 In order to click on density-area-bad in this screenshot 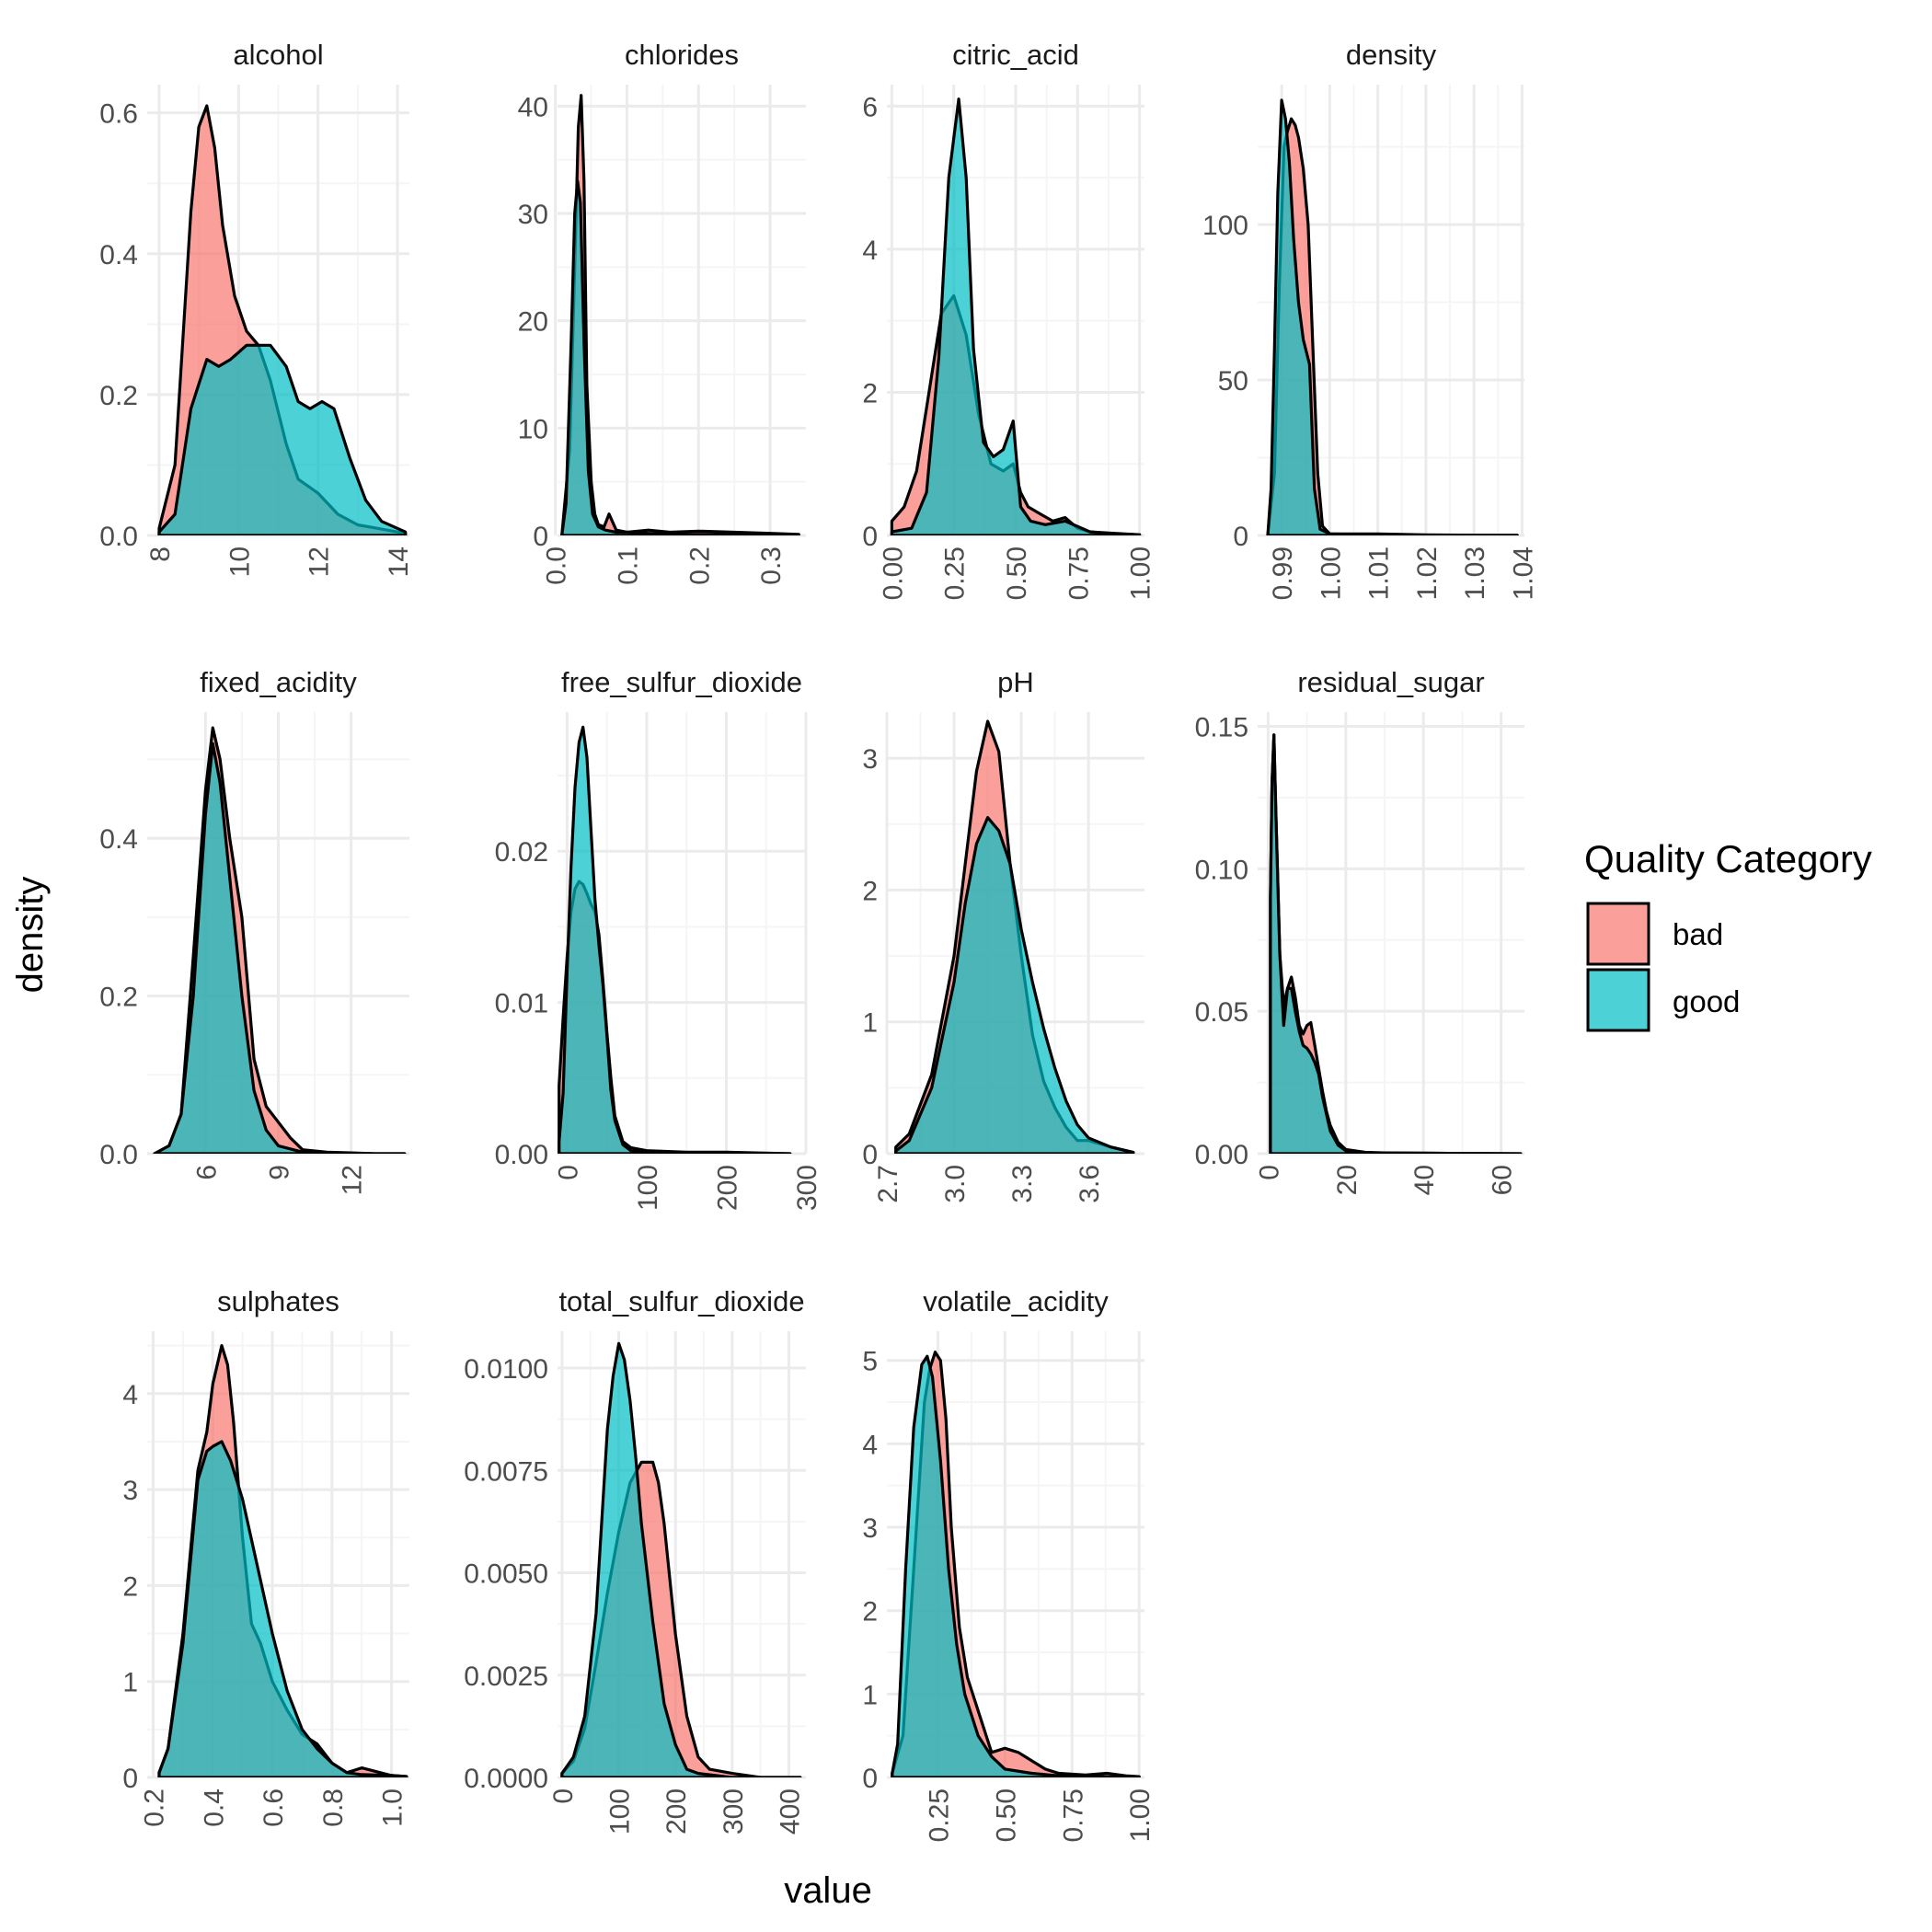, I will do `click(680, 314)`.